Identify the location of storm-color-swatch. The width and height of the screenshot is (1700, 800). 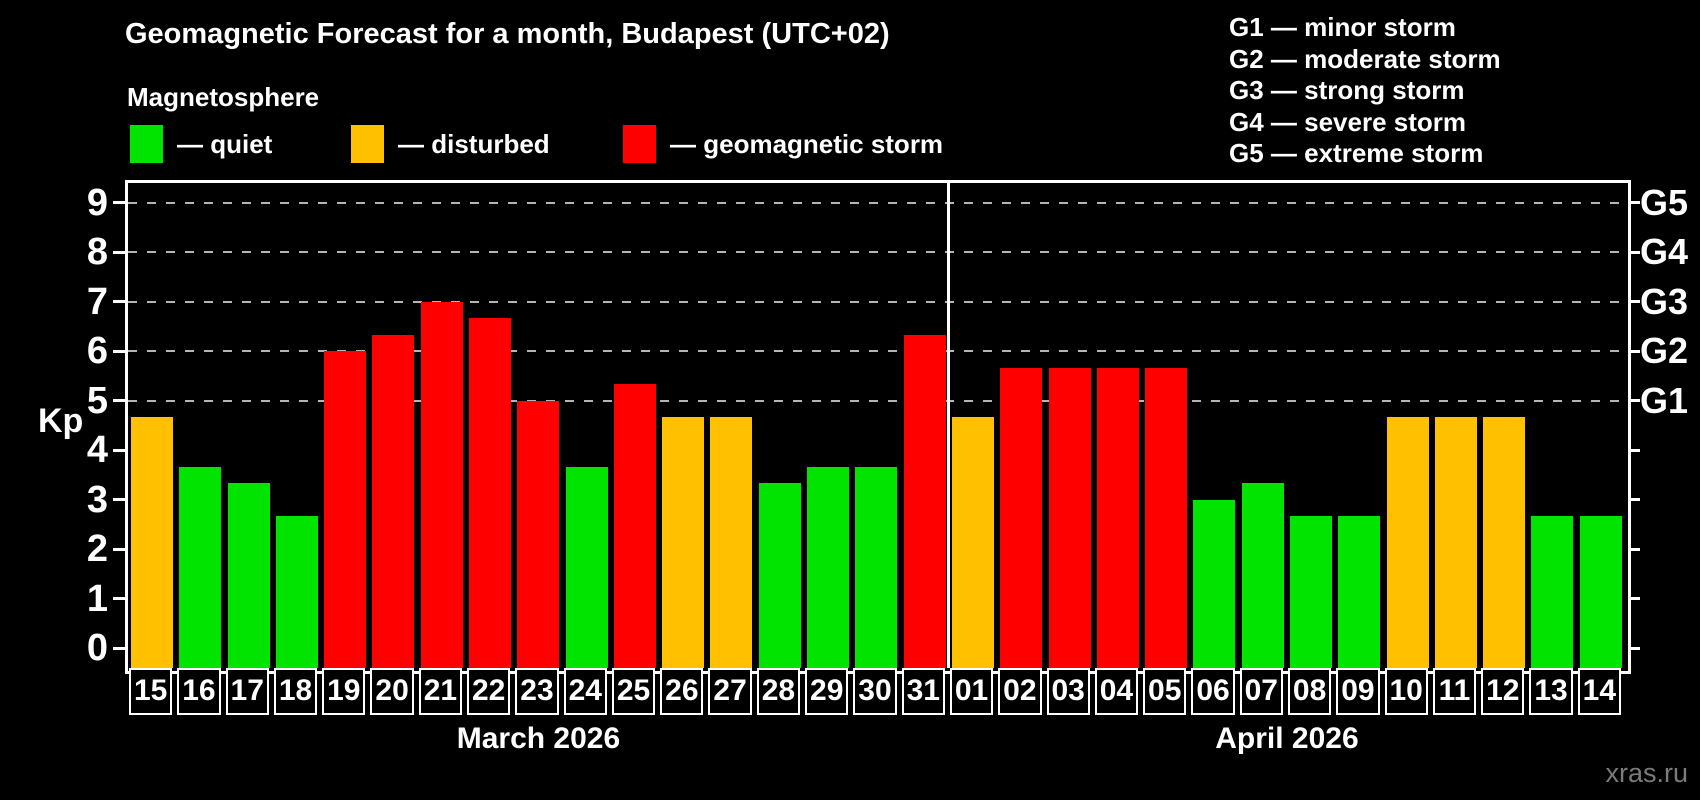
(639, 144).